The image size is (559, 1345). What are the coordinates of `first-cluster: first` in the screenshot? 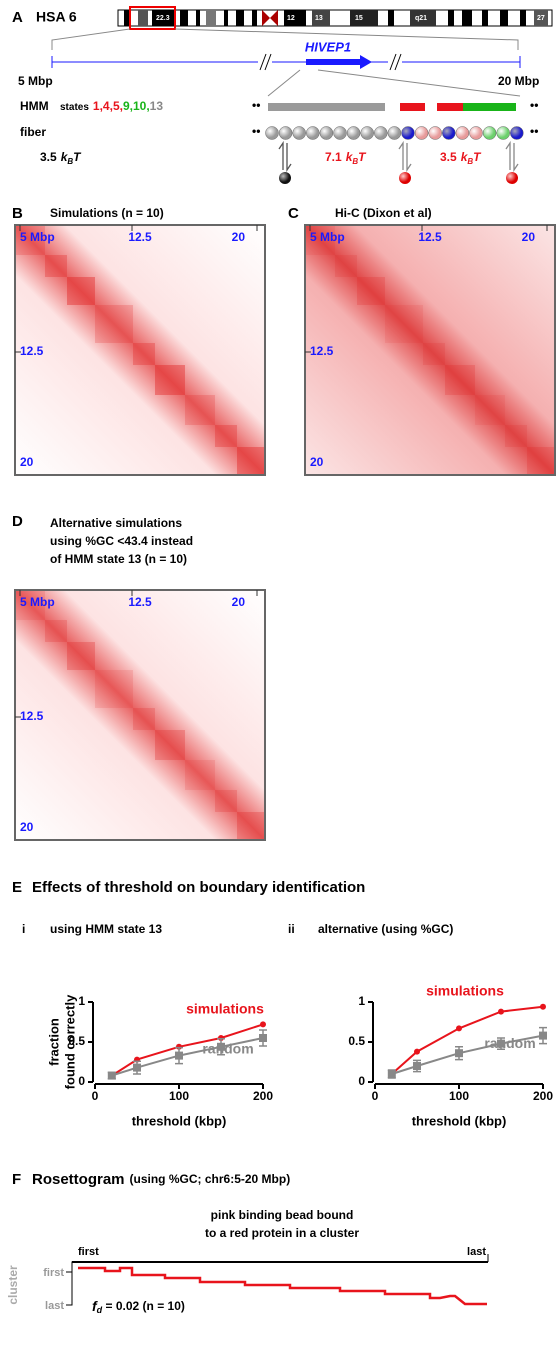 It's located at (53, 1273).